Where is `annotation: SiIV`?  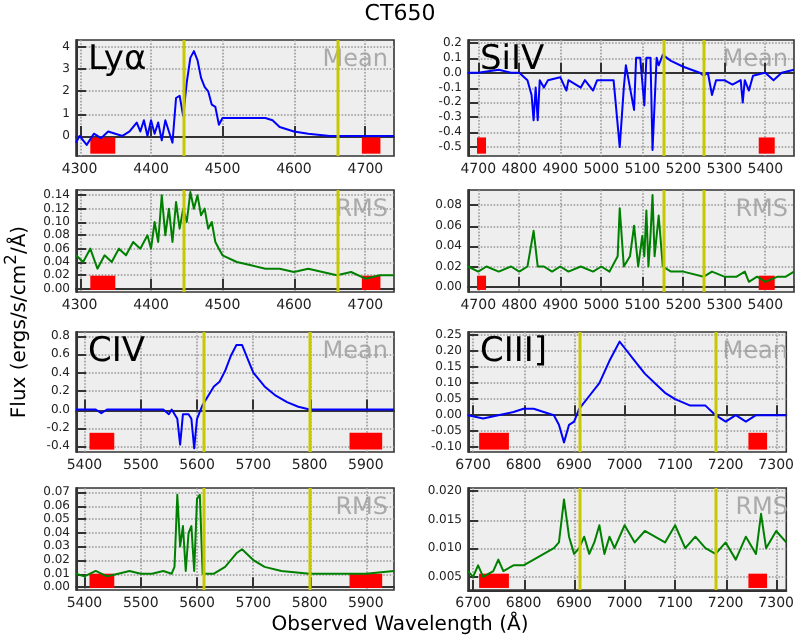 annotation: SiIV is located at coordinates (513, 59).